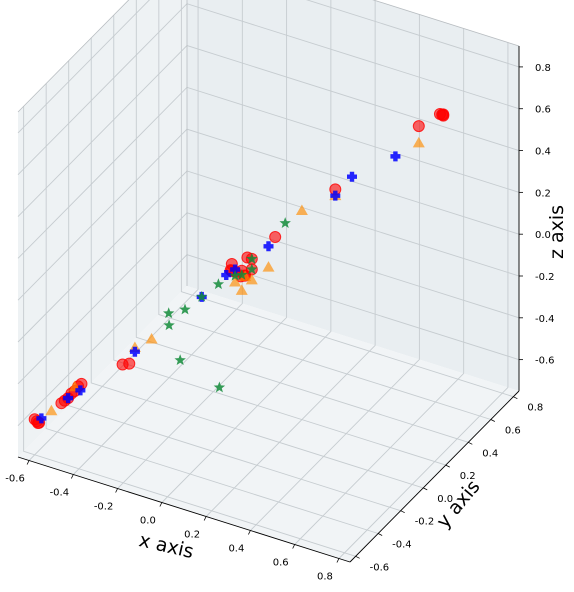 This screenshot has height=592, width=574. What do you see at coordinates (557, 232) in the screenshot?
I see `z-axis-label: z axis` at bounding box center [557, 232].